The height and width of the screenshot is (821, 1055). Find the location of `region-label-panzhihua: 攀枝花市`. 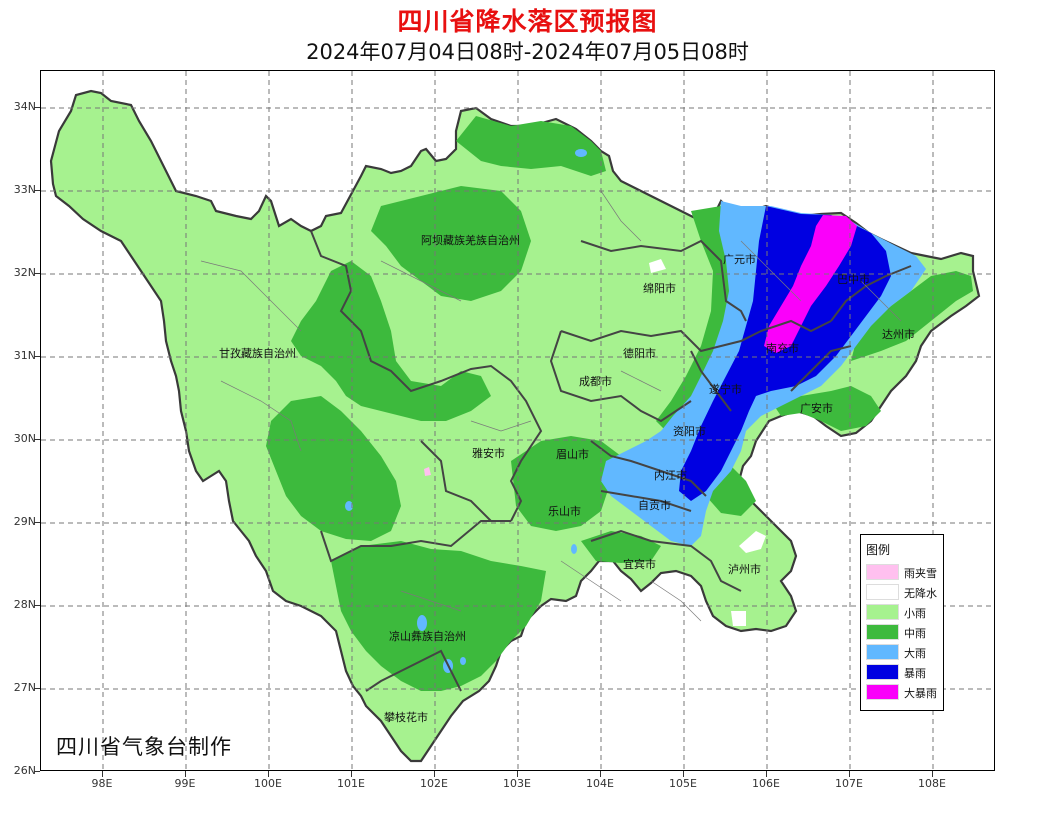

region-label-panzhihua: 攀枝花市 is located at coordinates (406, 717).